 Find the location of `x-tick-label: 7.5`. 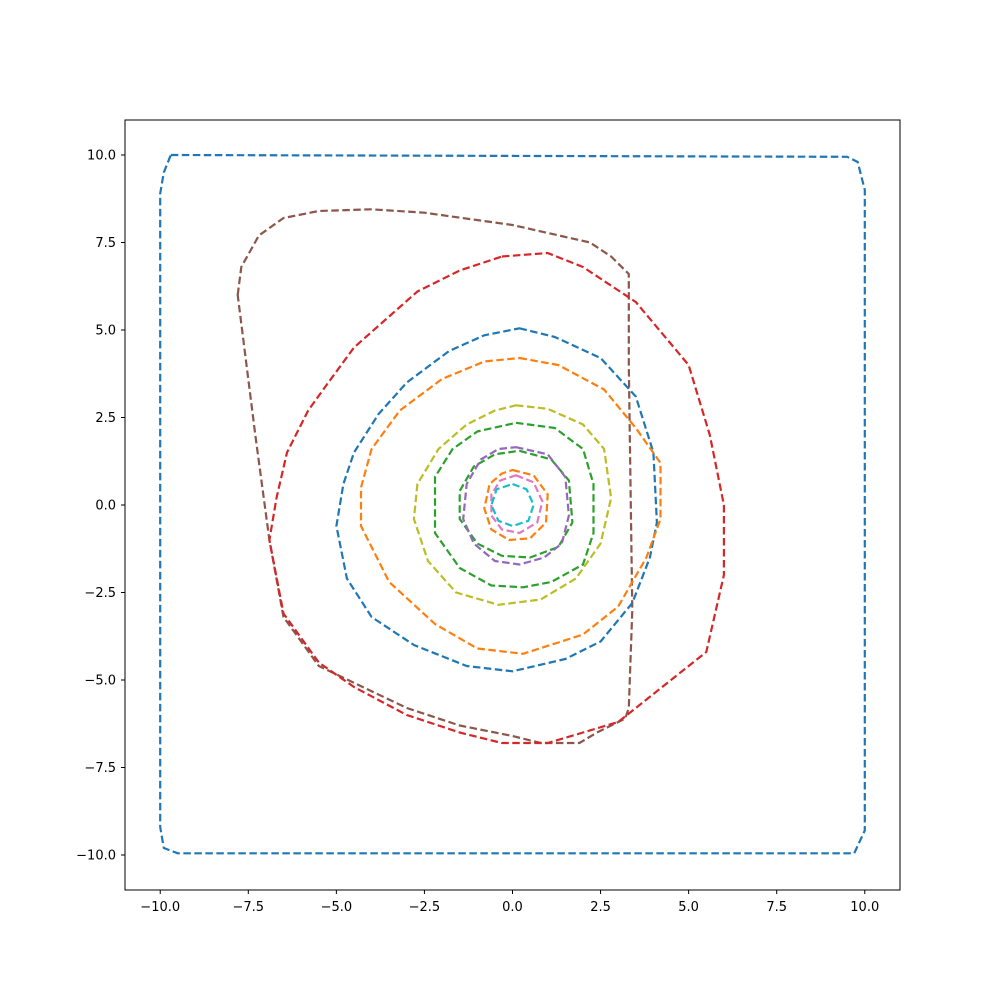

x-tick-label: 7.5 is located at coordinates (776, 907).